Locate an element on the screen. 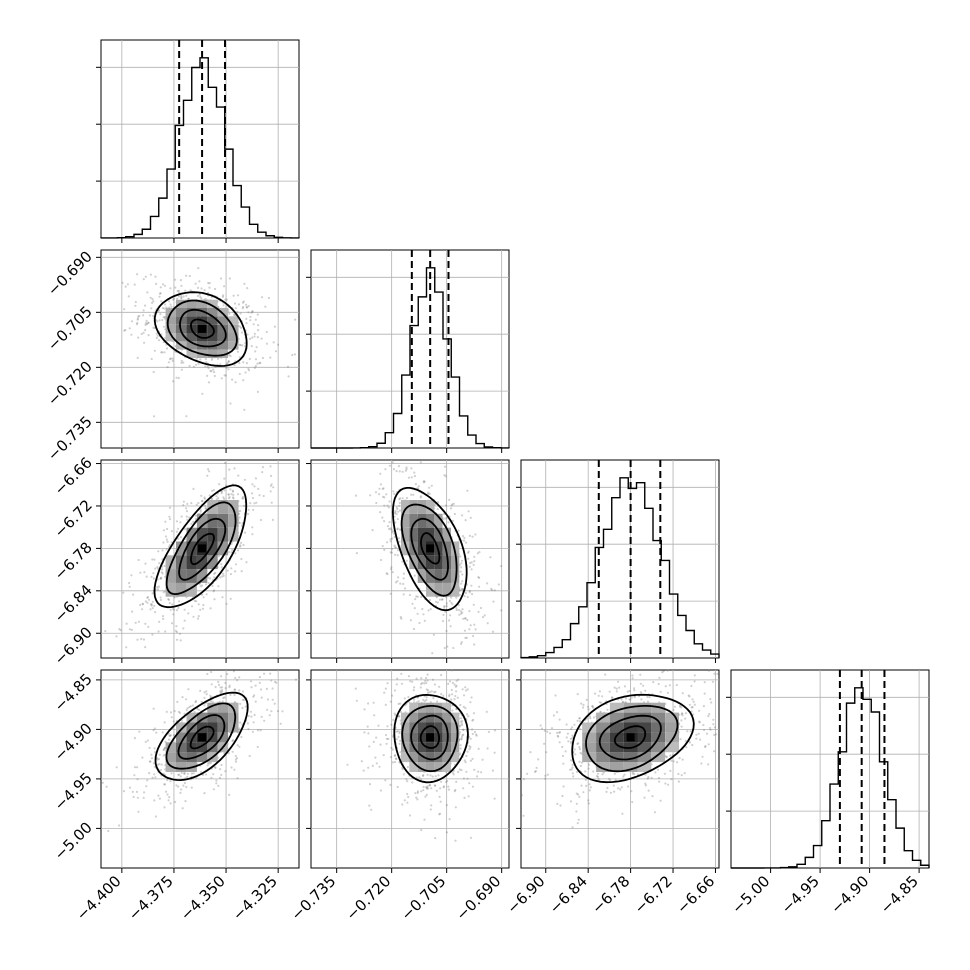 The image size is (970, 970). scatter-panel-2-0: −6.90−6.84−6.78−6.72−6.66 is located at coordinates (175, 561).